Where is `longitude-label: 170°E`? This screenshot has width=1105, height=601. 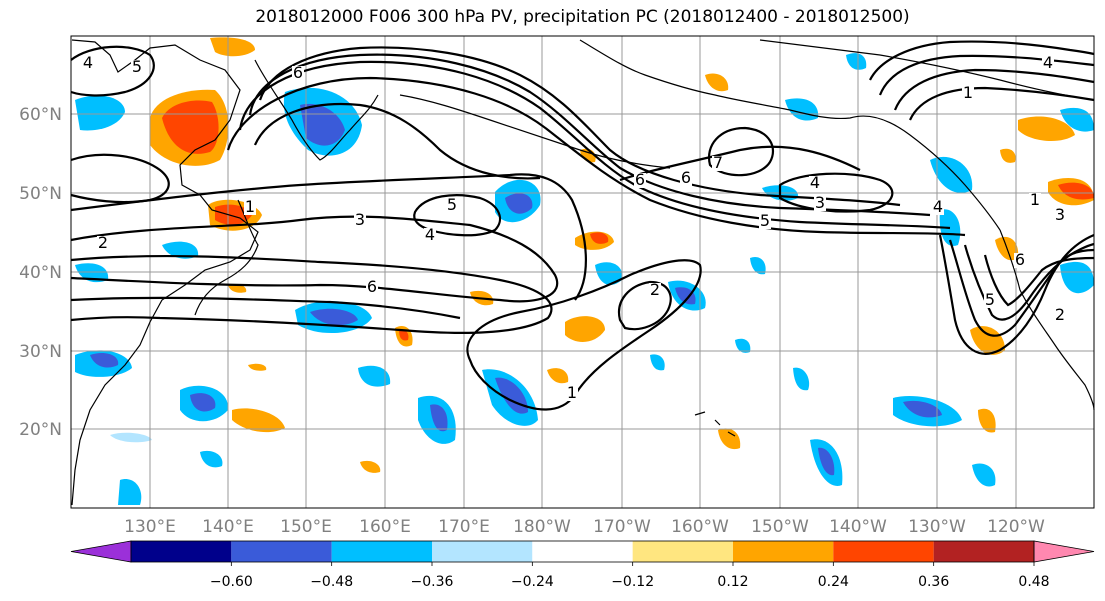 longitude-label: 170°E is located at coordinates (464, 527).